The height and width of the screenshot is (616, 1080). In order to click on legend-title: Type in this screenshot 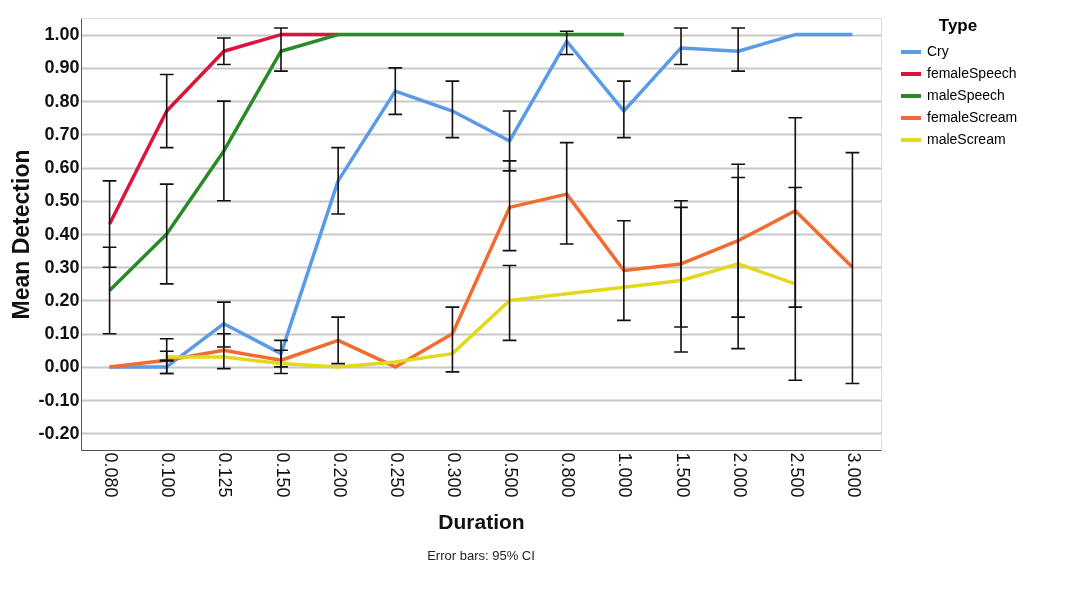, I will do `click(958, 25)`.